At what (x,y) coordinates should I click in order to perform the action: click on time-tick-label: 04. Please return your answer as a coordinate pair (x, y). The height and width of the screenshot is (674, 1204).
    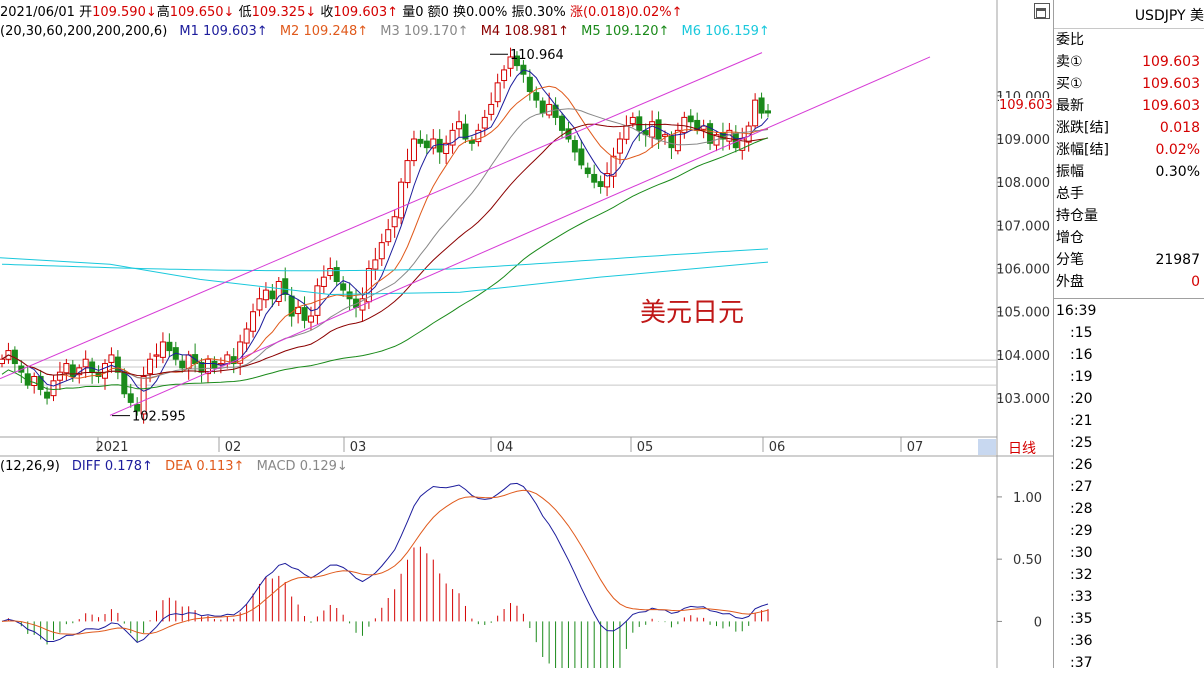
    Looking at the image, I should click on (505, 447).